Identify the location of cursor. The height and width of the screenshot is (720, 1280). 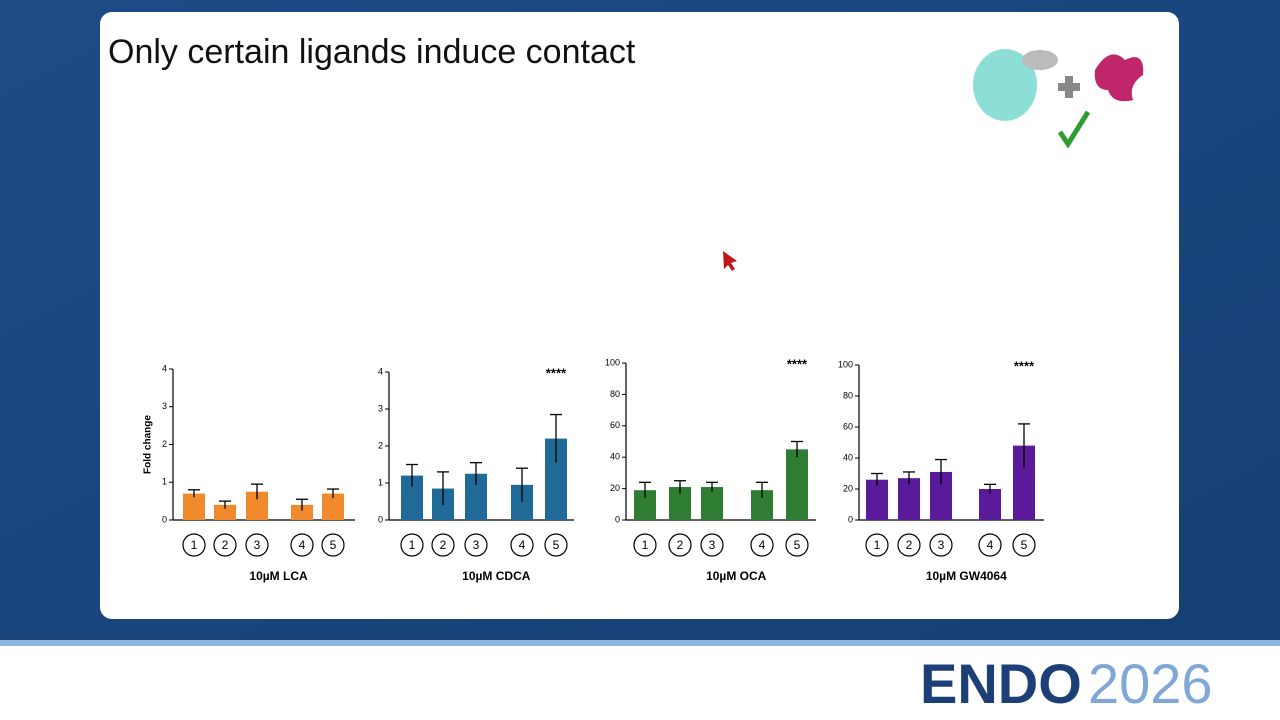
(730, 261).